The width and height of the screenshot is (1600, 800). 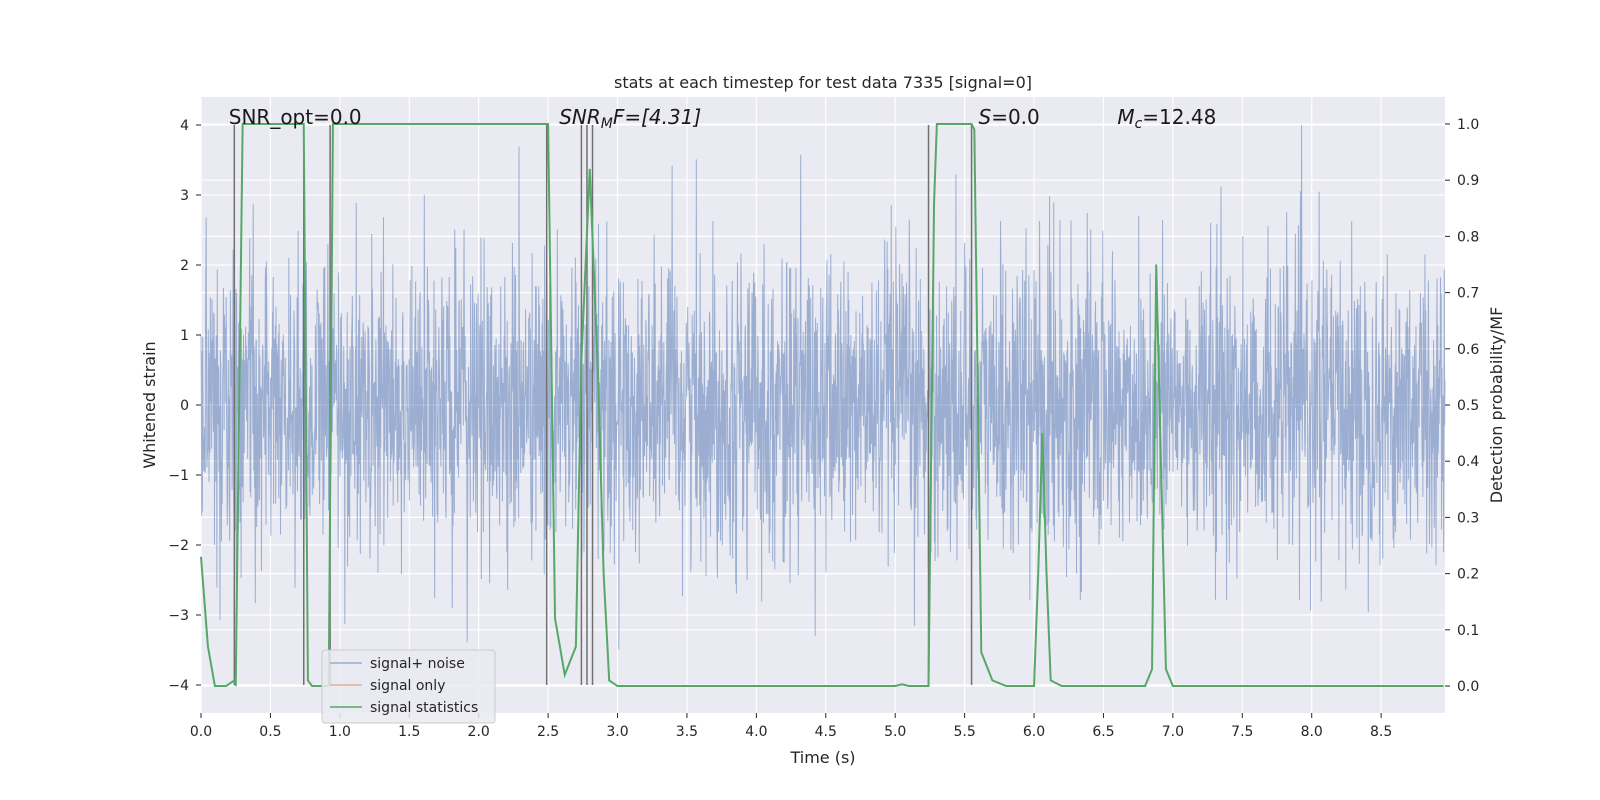 What do you see at coordinates (964, 732) in the screenshot?
I see `x-tick-label-11: 5.5` at bounding box center [964, 732].